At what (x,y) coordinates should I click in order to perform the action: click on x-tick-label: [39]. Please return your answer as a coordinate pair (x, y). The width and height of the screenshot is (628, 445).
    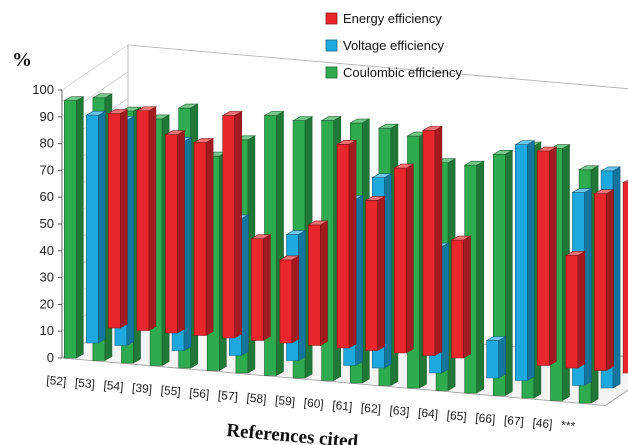
    Looking at the image, I should click on (142, 389).